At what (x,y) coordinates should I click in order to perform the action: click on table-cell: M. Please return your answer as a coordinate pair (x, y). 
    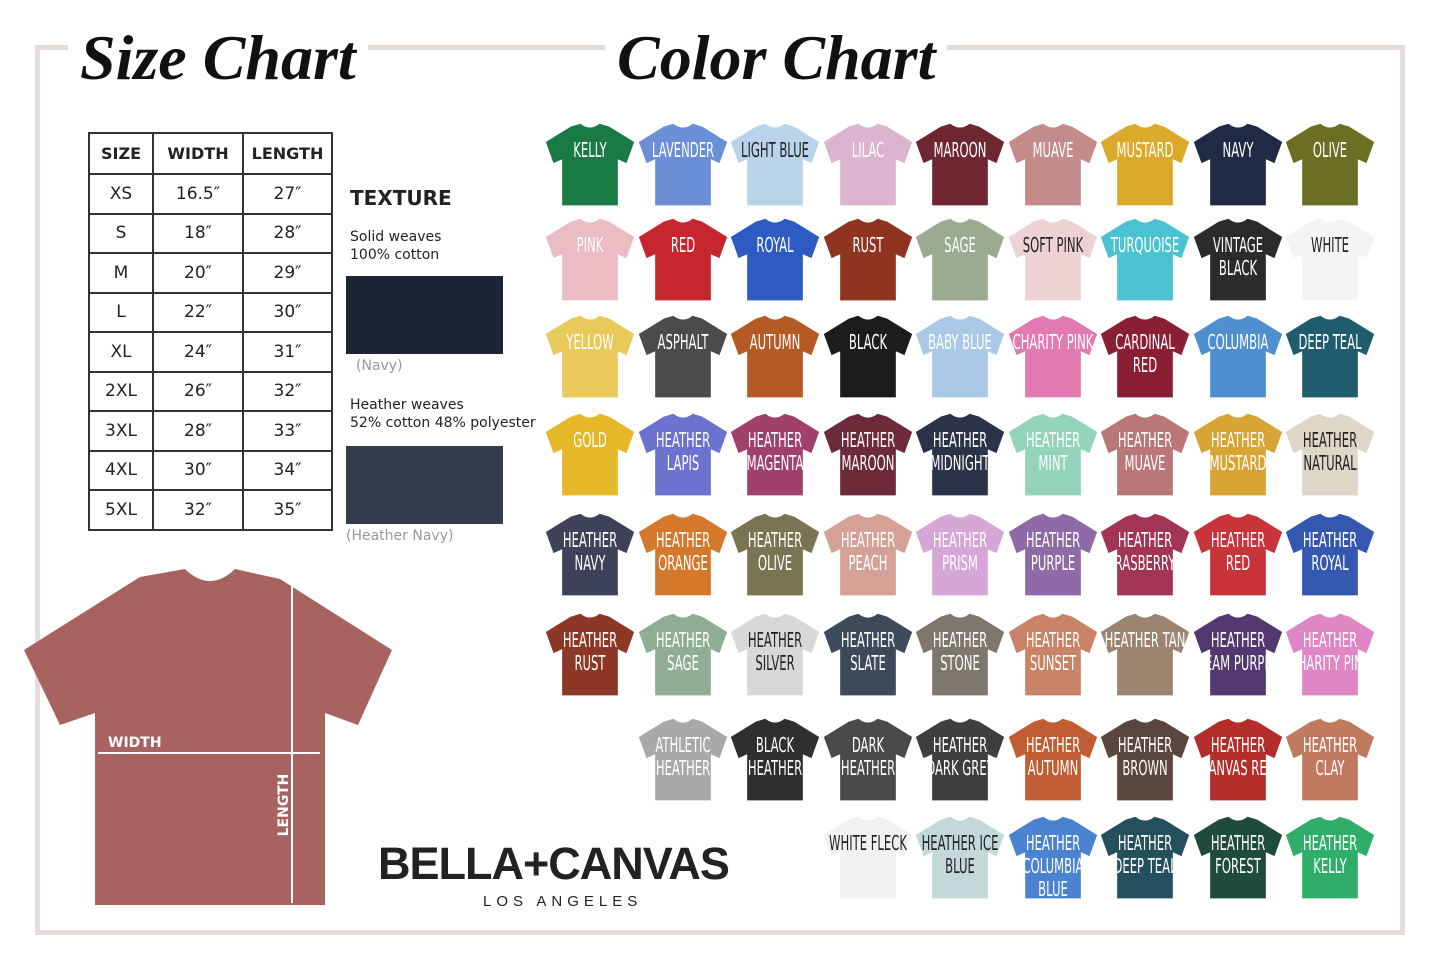
    Looking at the image, I should click on (121, 273).